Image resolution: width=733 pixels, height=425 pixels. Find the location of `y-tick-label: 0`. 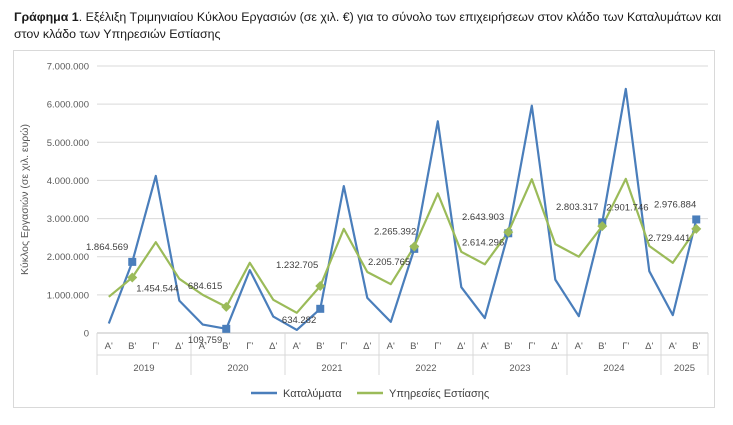

y-tick-label: 0 is located at coordinates (86, 334).